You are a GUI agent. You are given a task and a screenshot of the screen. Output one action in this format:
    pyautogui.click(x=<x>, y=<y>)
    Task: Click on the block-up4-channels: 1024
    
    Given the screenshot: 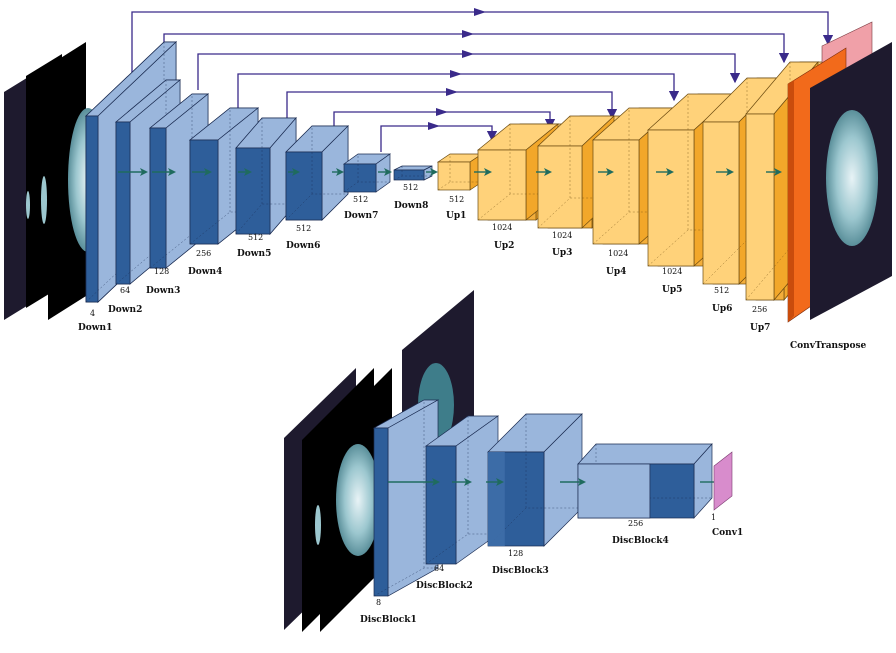 What is the action you would take?
    pyautogui.click(x=618, y=253)
    